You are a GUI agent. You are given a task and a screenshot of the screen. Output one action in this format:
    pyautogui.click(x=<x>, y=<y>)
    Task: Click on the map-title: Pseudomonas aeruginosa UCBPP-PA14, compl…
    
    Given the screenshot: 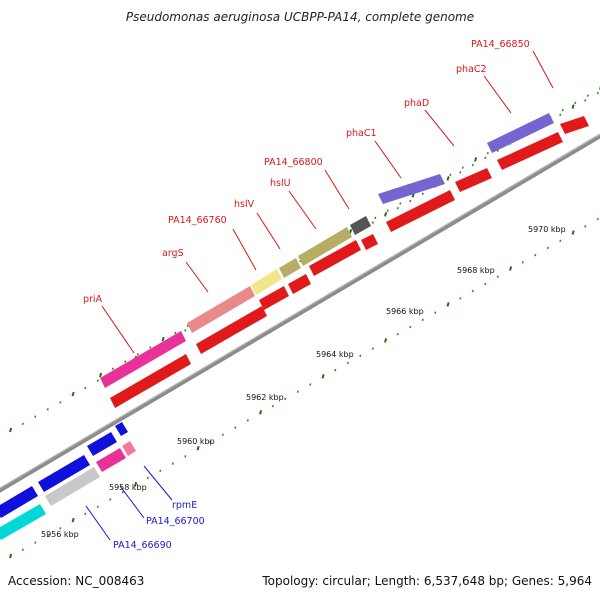 What is the action you would take?
    pyautogui.click(x=300, y=17)
    